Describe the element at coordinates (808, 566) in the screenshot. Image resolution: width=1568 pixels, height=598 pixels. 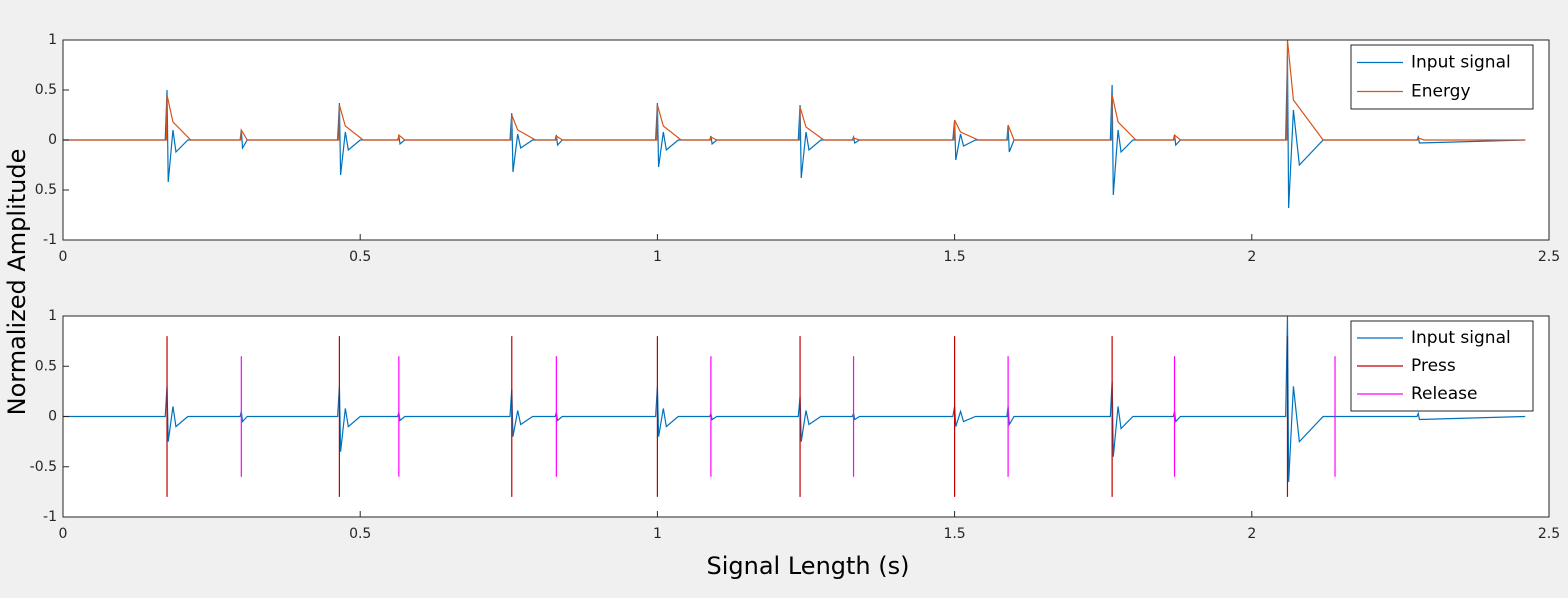
I see `x-axis-label: Signal Length (s)` at that location.